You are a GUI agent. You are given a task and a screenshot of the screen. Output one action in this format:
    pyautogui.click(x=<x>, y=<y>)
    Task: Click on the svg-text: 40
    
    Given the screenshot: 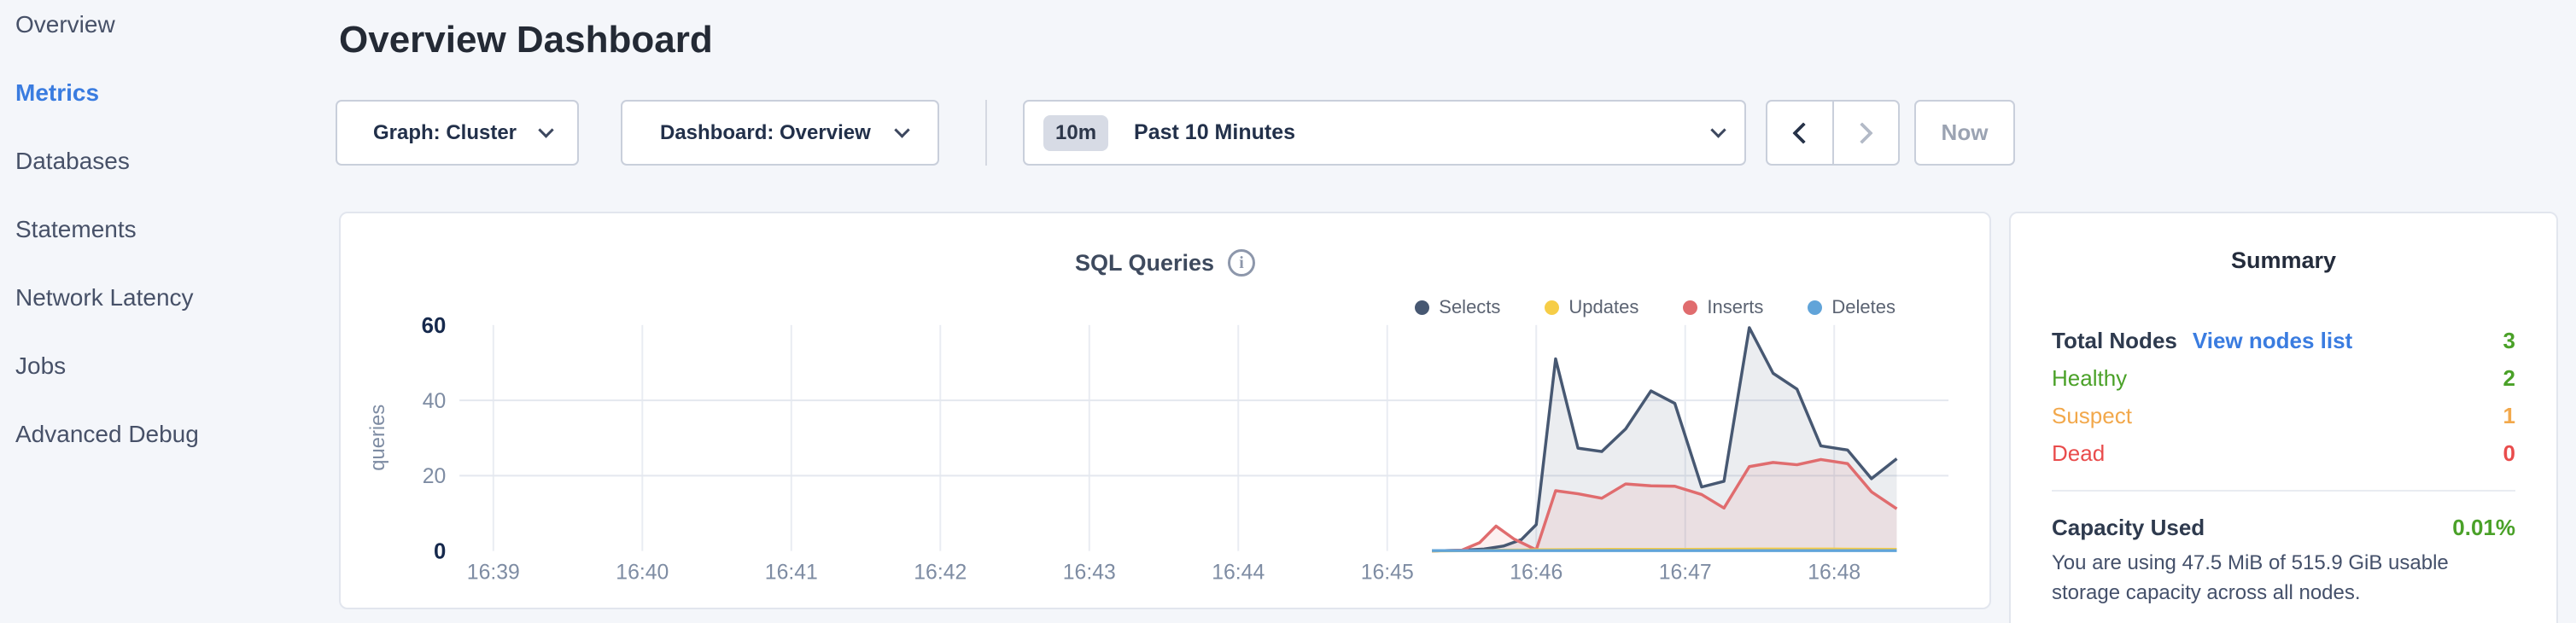 What is the action you would take?
    pyautogui.click(x=435, y=401)
    